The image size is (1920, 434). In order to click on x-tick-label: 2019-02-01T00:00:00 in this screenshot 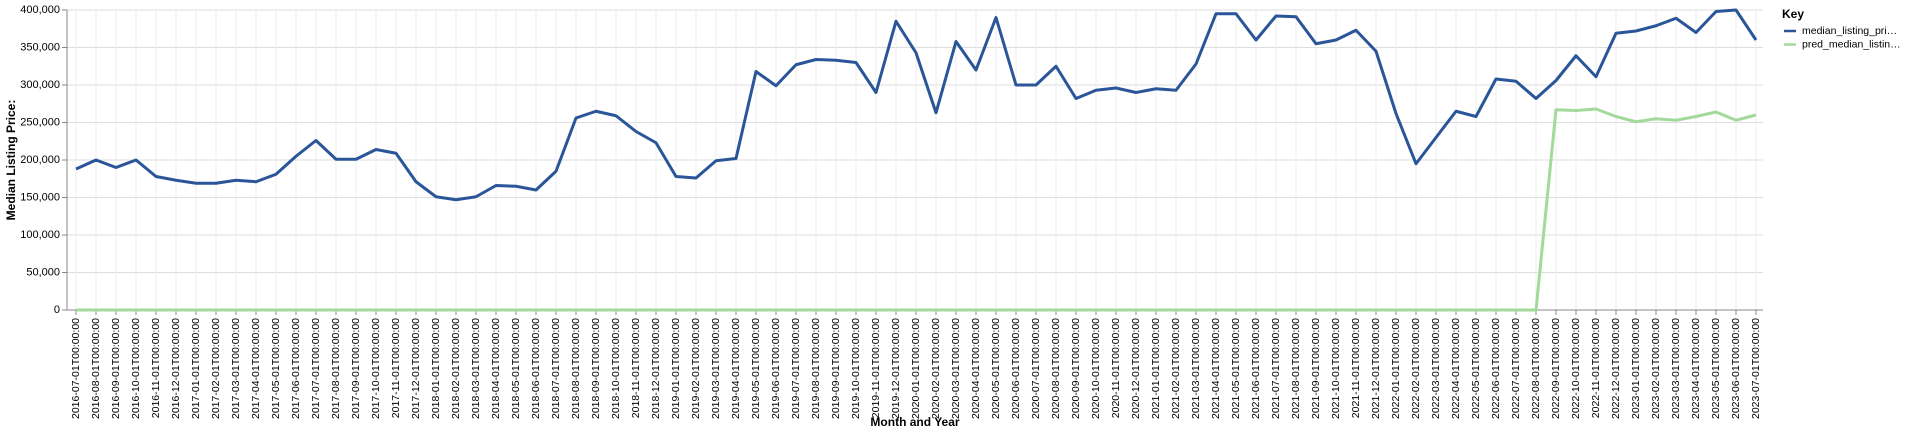, I will do `click(696, 368)`.